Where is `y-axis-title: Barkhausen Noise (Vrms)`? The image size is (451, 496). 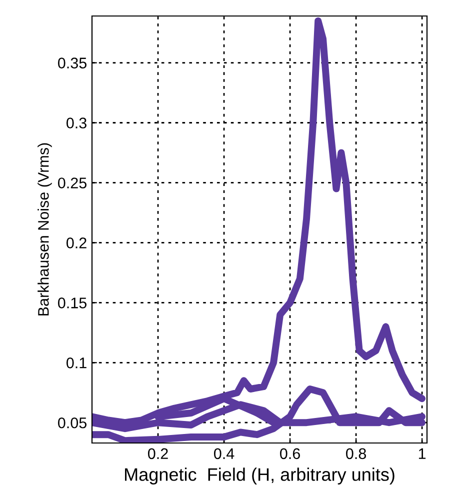
y-axis-title: Barkhausen Noise (Vrms) is located at coordinates (45, 229).